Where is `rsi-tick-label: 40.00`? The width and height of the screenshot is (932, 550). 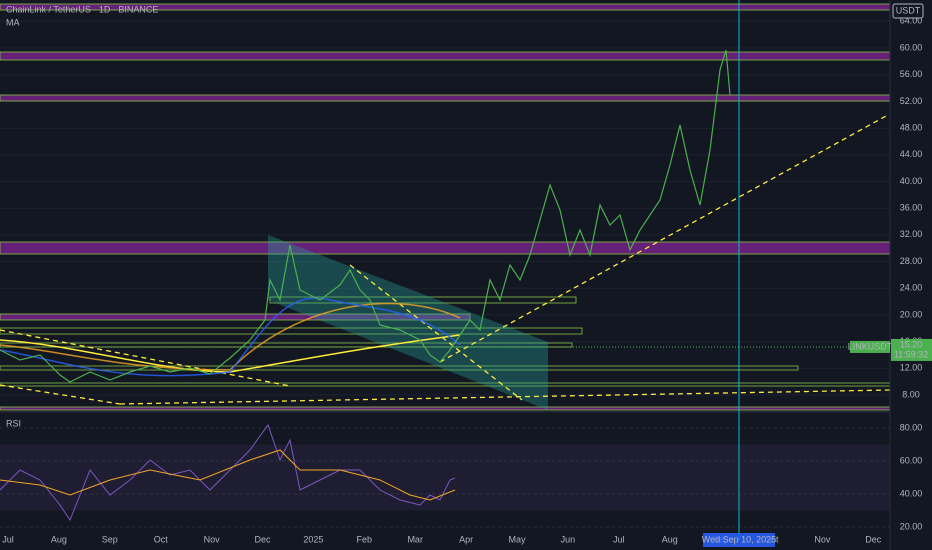
rsi-tick-label: 40.00 is located at coordinates (911, 493).